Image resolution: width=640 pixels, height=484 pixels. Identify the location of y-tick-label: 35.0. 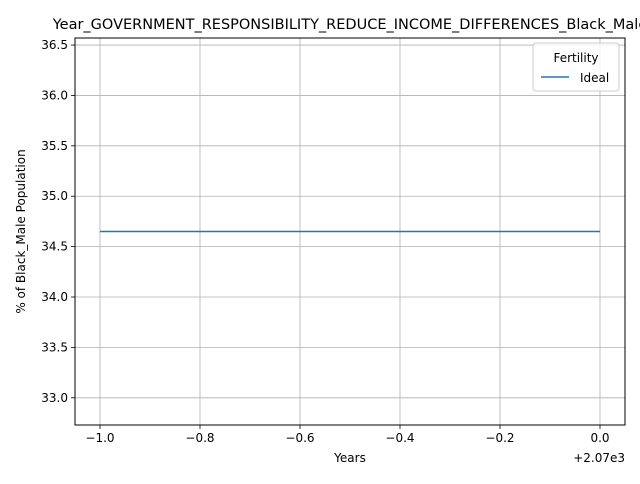
(54, 196).